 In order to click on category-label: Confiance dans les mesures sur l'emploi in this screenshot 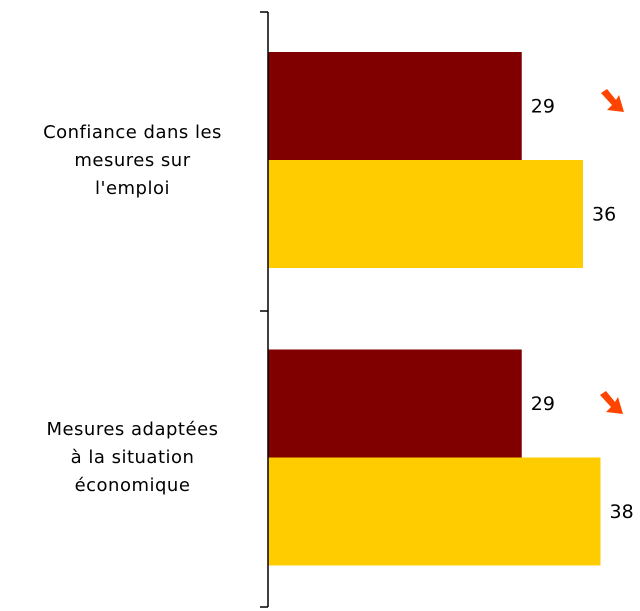, I will do `click(132, 160)`.